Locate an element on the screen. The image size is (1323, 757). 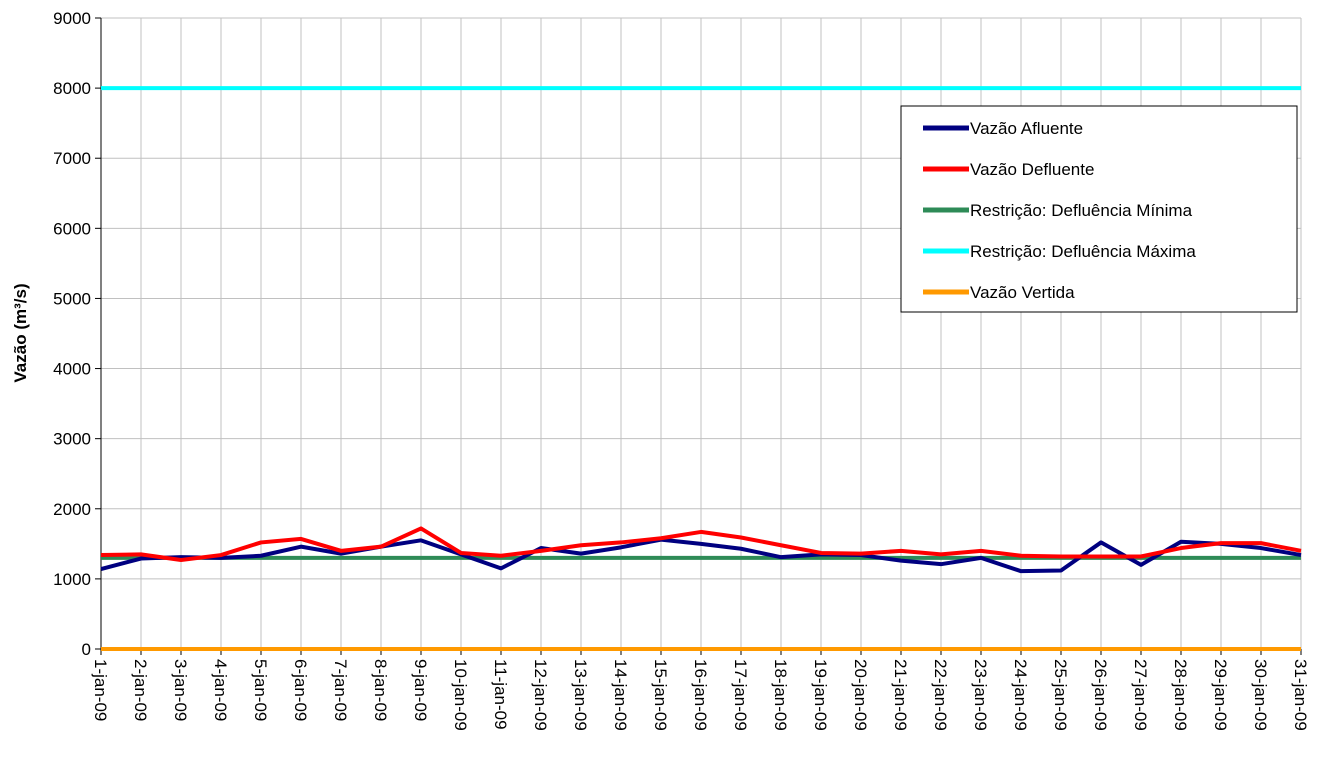
x-tick-label: 14-jan-09 is located at coordinates (620, 695).